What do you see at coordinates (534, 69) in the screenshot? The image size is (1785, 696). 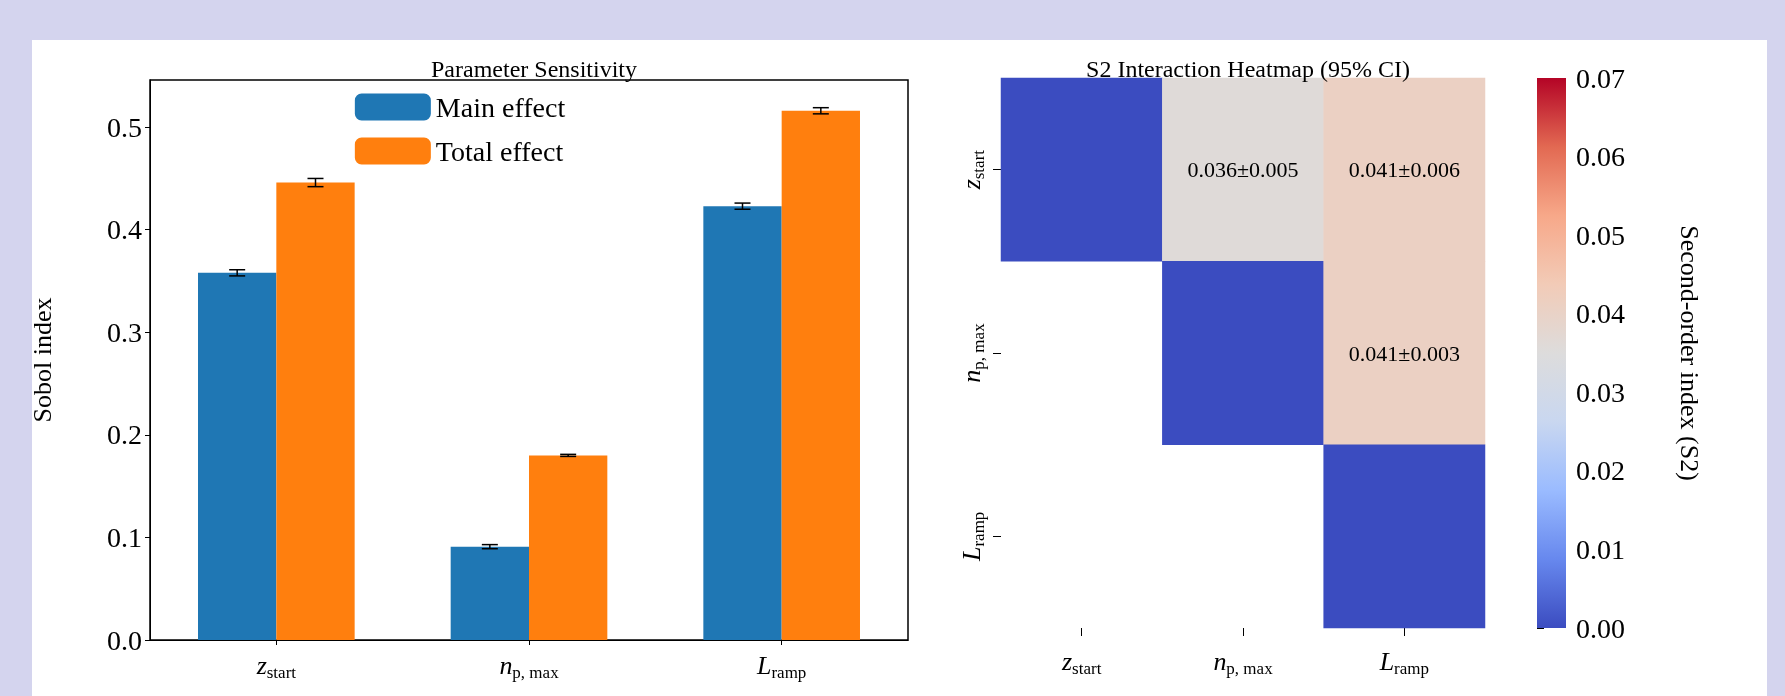 I see `chart-title: Parameter Sensitivity` at bounding box center [534, 69].